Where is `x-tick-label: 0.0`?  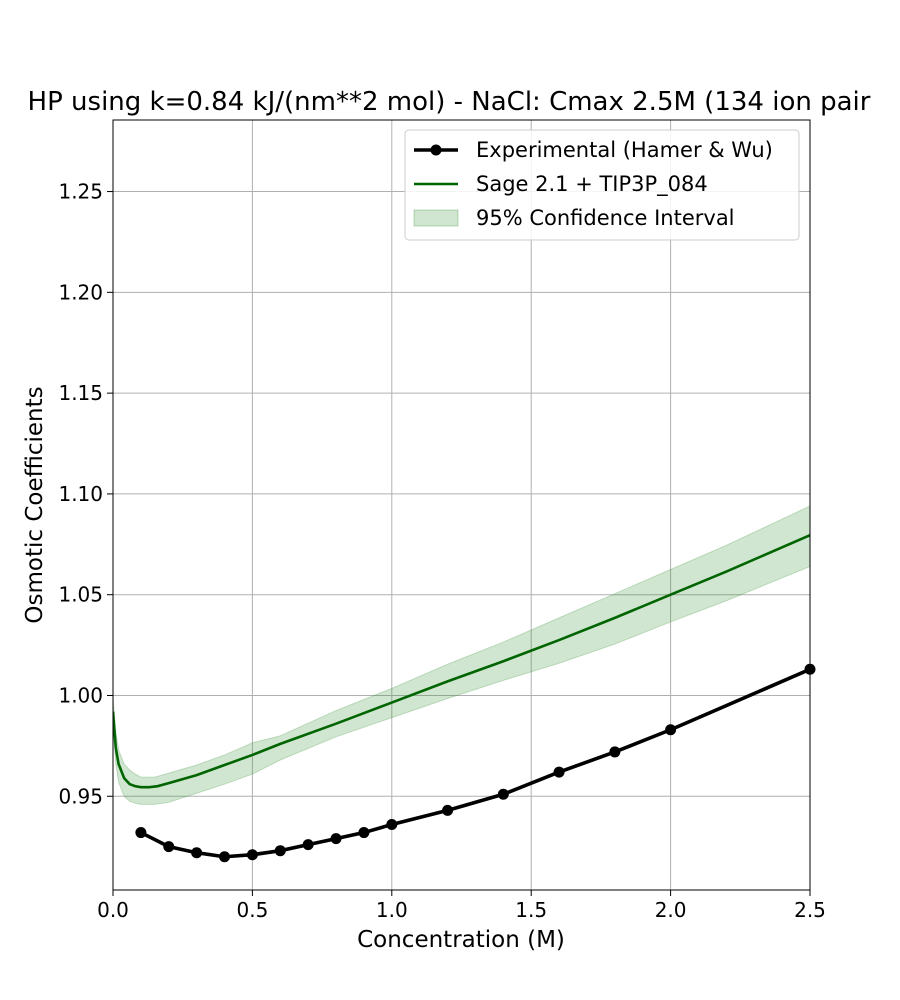 x-tick-label: 0.0 is located at coordinates (113, 910).